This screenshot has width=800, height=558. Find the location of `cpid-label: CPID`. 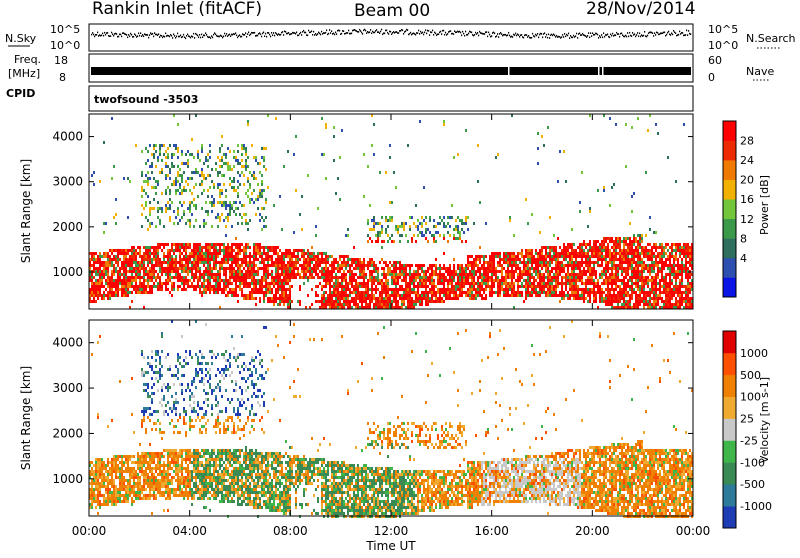

cpid-label: CPID is located at coordinates (20, 93).